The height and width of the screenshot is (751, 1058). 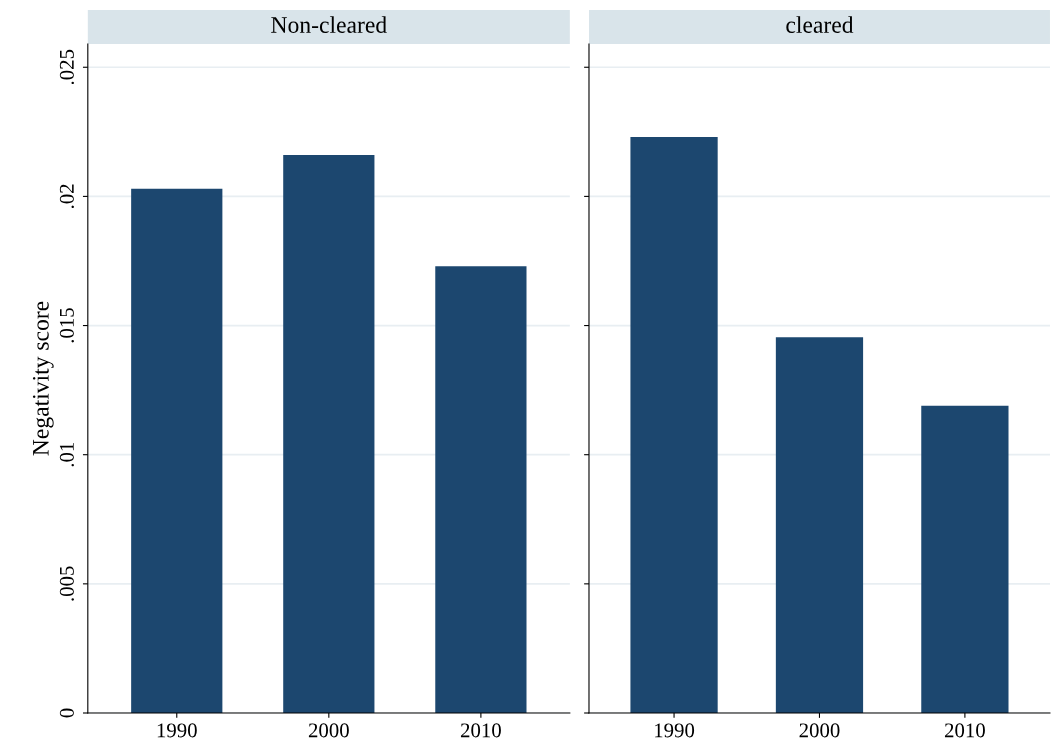 What do you see at coordinates (66, 67) in the screenshot?
I see `y-tick-label: .025` at bounding box center [66, 67].